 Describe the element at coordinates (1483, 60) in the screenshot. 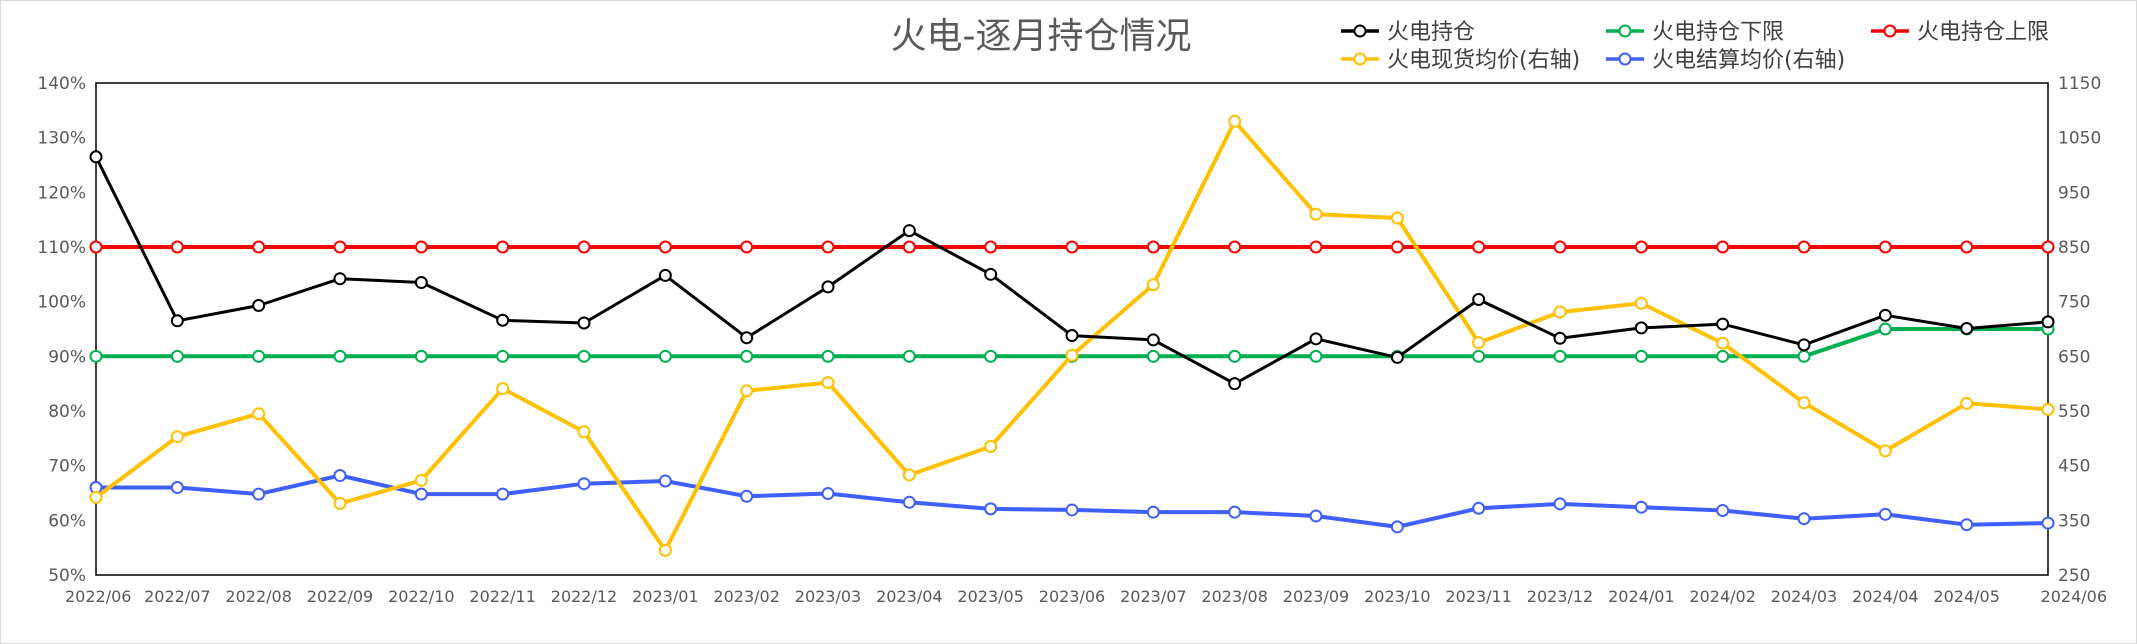

I see `legend-label: 火电现货均价(右轴)` at that location.